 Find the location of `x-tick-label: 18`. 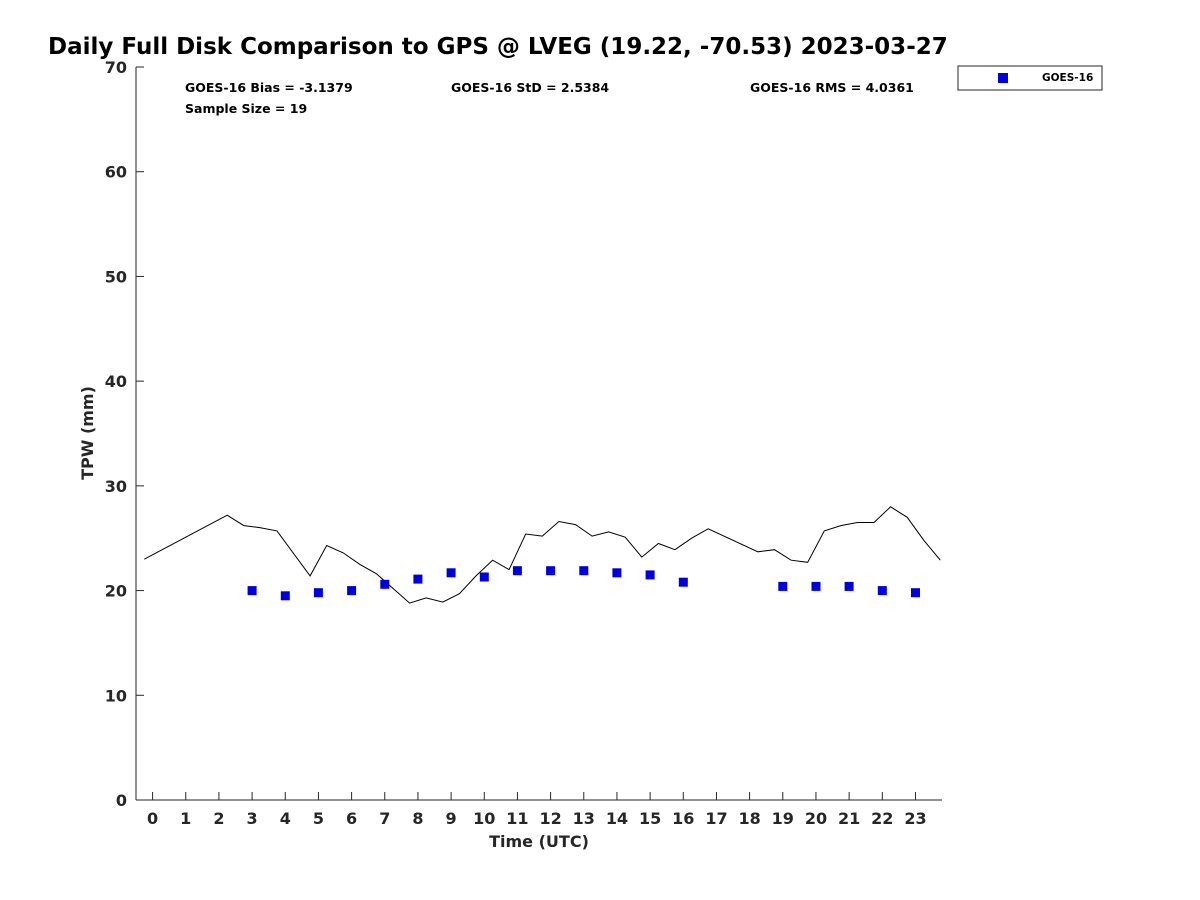

x-tick-label: 18 is located at coordinates (749, 818).